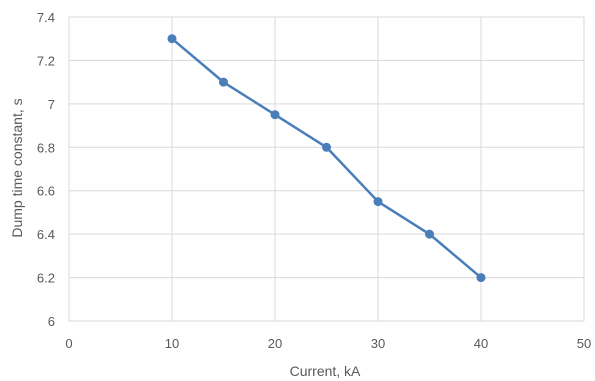  I want to click on y-tick-label: 6, so click(51, 321).